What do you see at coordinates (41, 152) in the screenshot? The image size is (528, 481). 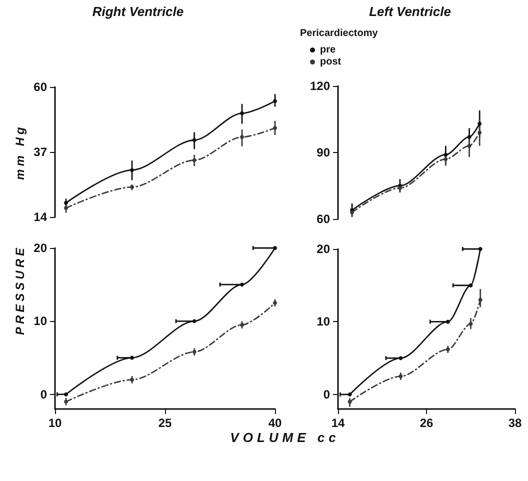 I see `y-tick-label: 37` at bounding box center [41, 152].